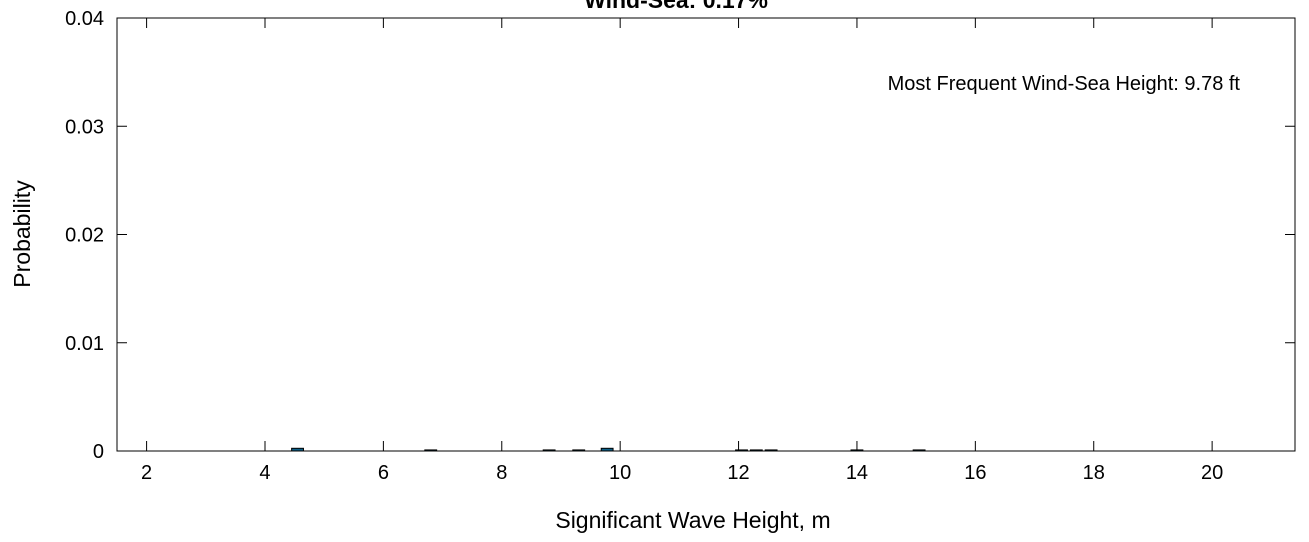 The image size is (1309, 542). What do you see at coordinates (98, 452) in the screenshot?
I see `y-tick-label-0: 0` at bounding box center [98, 452].